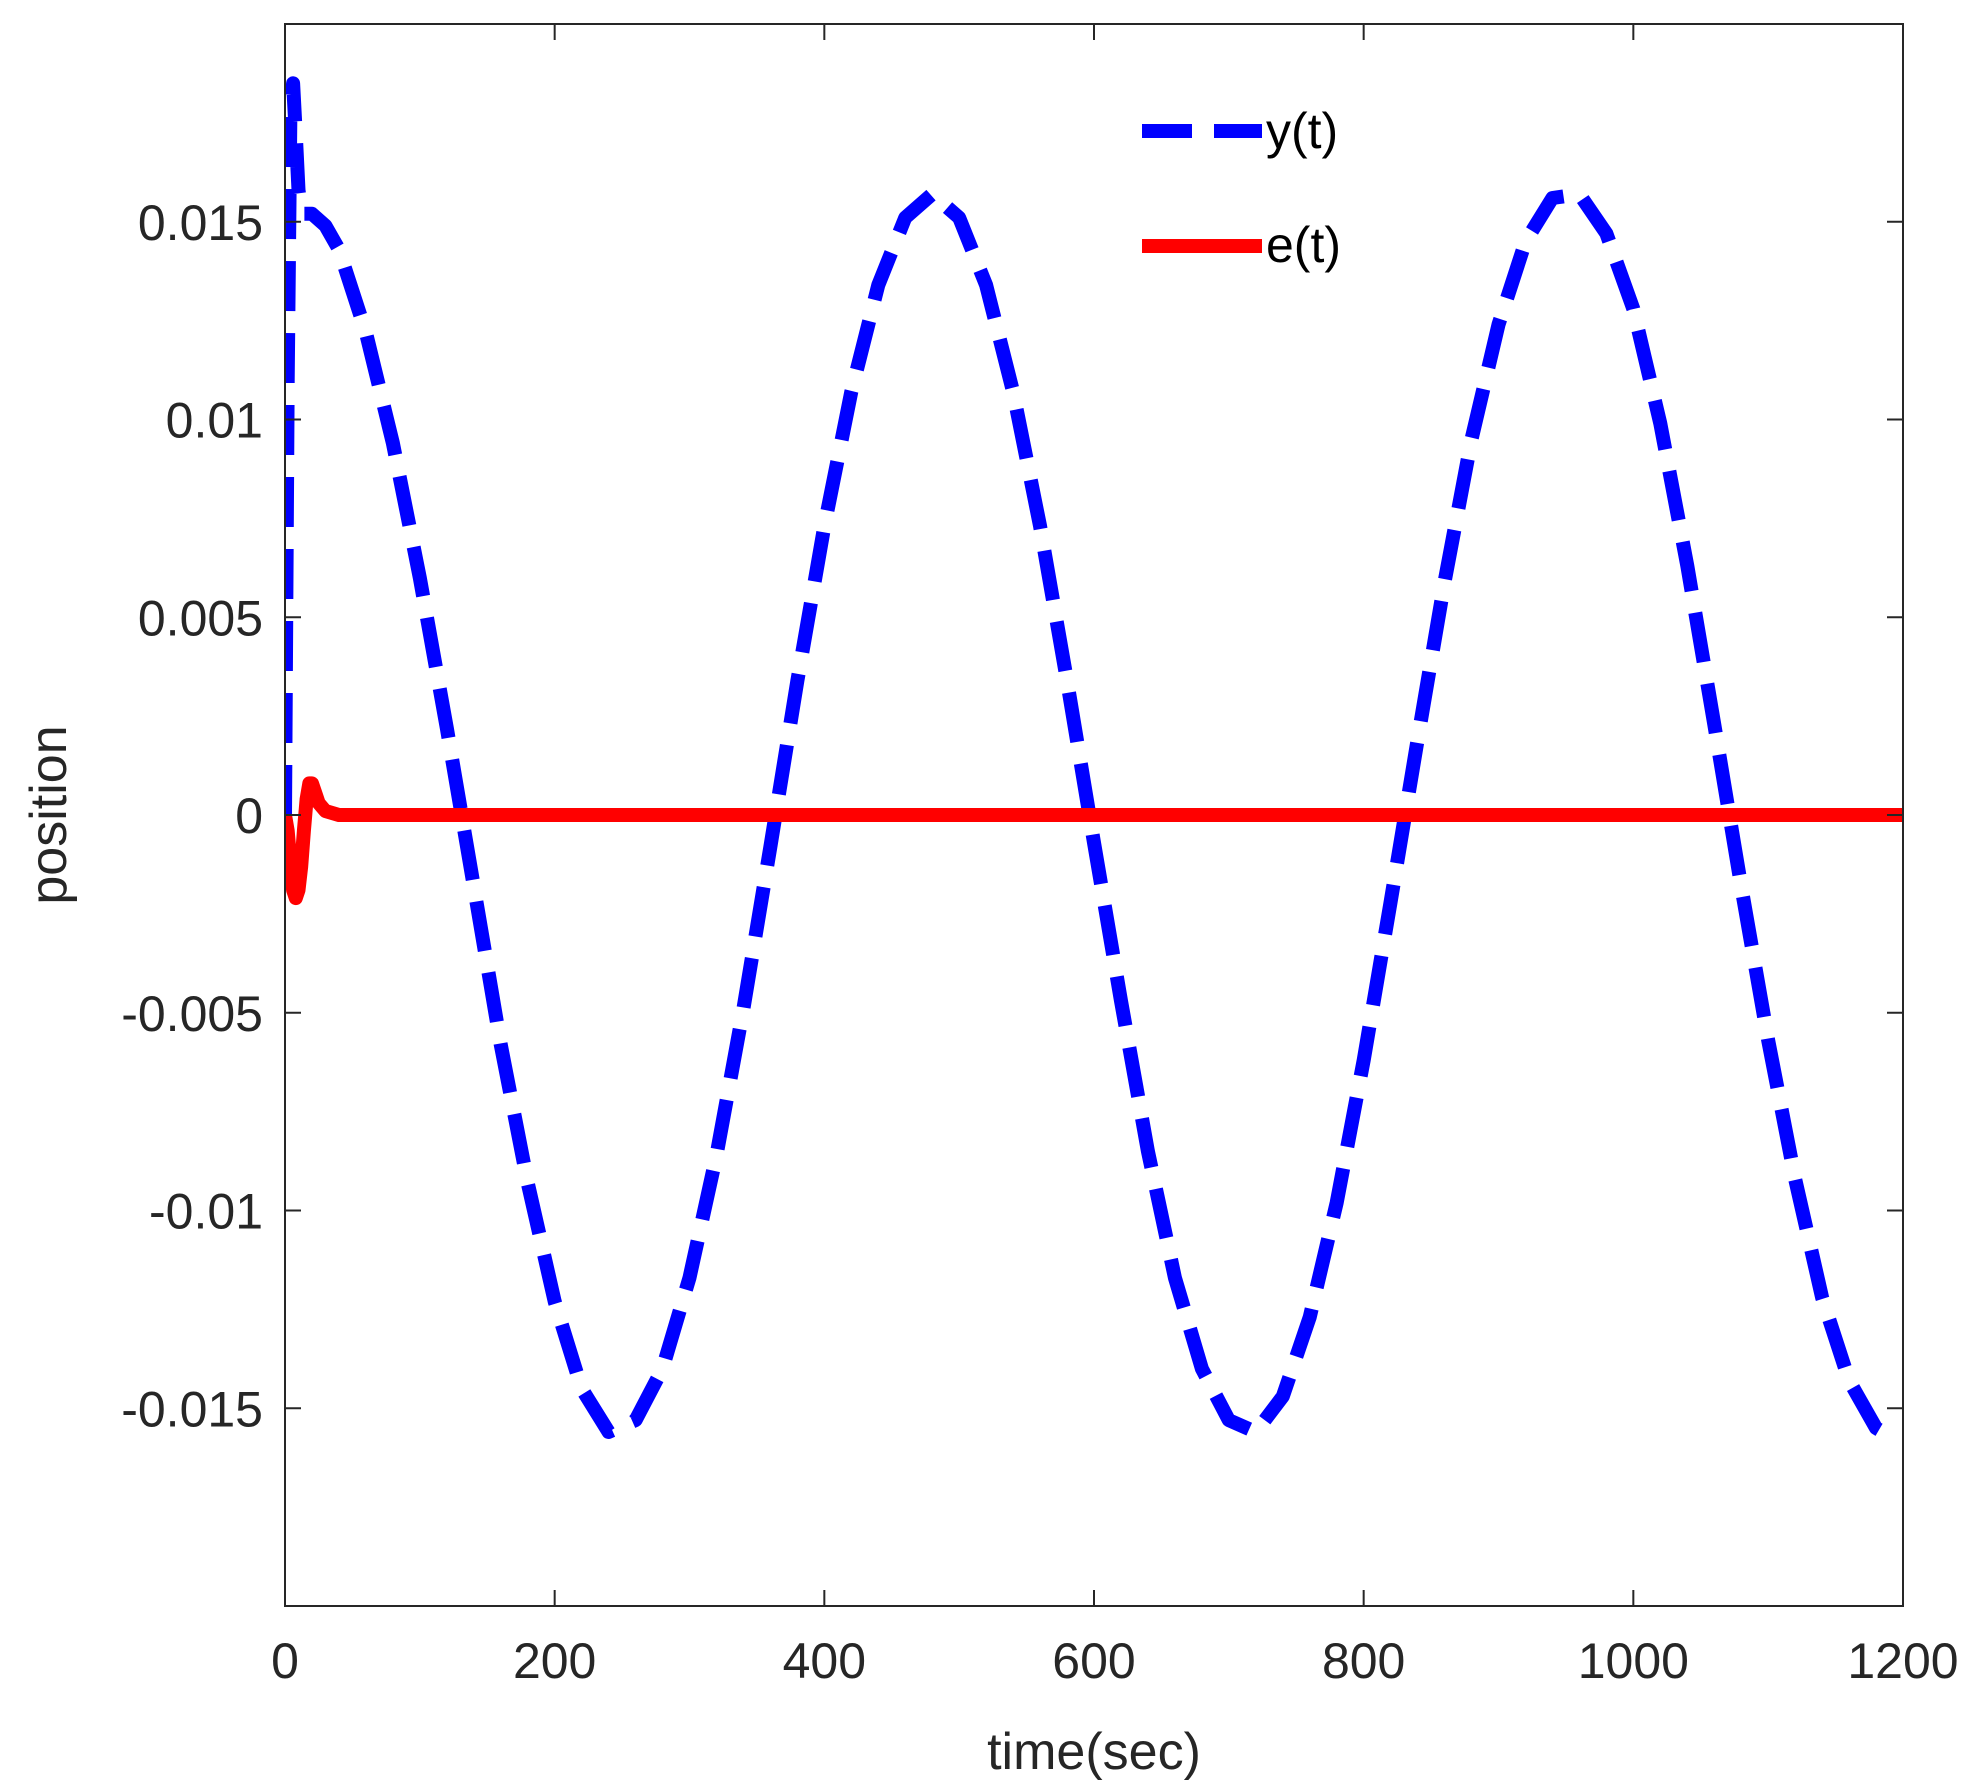  Describe the element at coordinates (49, 814) in the screenshot. I see `y-axis-label: position` at that location.